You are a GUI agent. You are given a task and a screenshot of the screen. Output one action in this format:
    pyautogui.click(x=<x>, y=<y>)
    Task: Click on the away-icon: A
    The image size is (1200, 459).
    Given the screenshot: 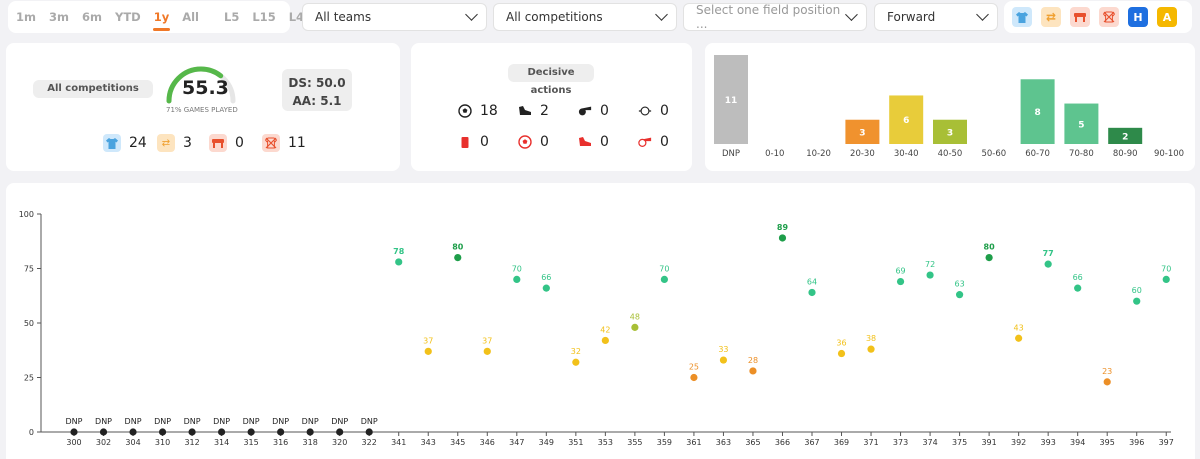 What is the action you would take?
    pyautogui.click(x=1167, y=17)
    